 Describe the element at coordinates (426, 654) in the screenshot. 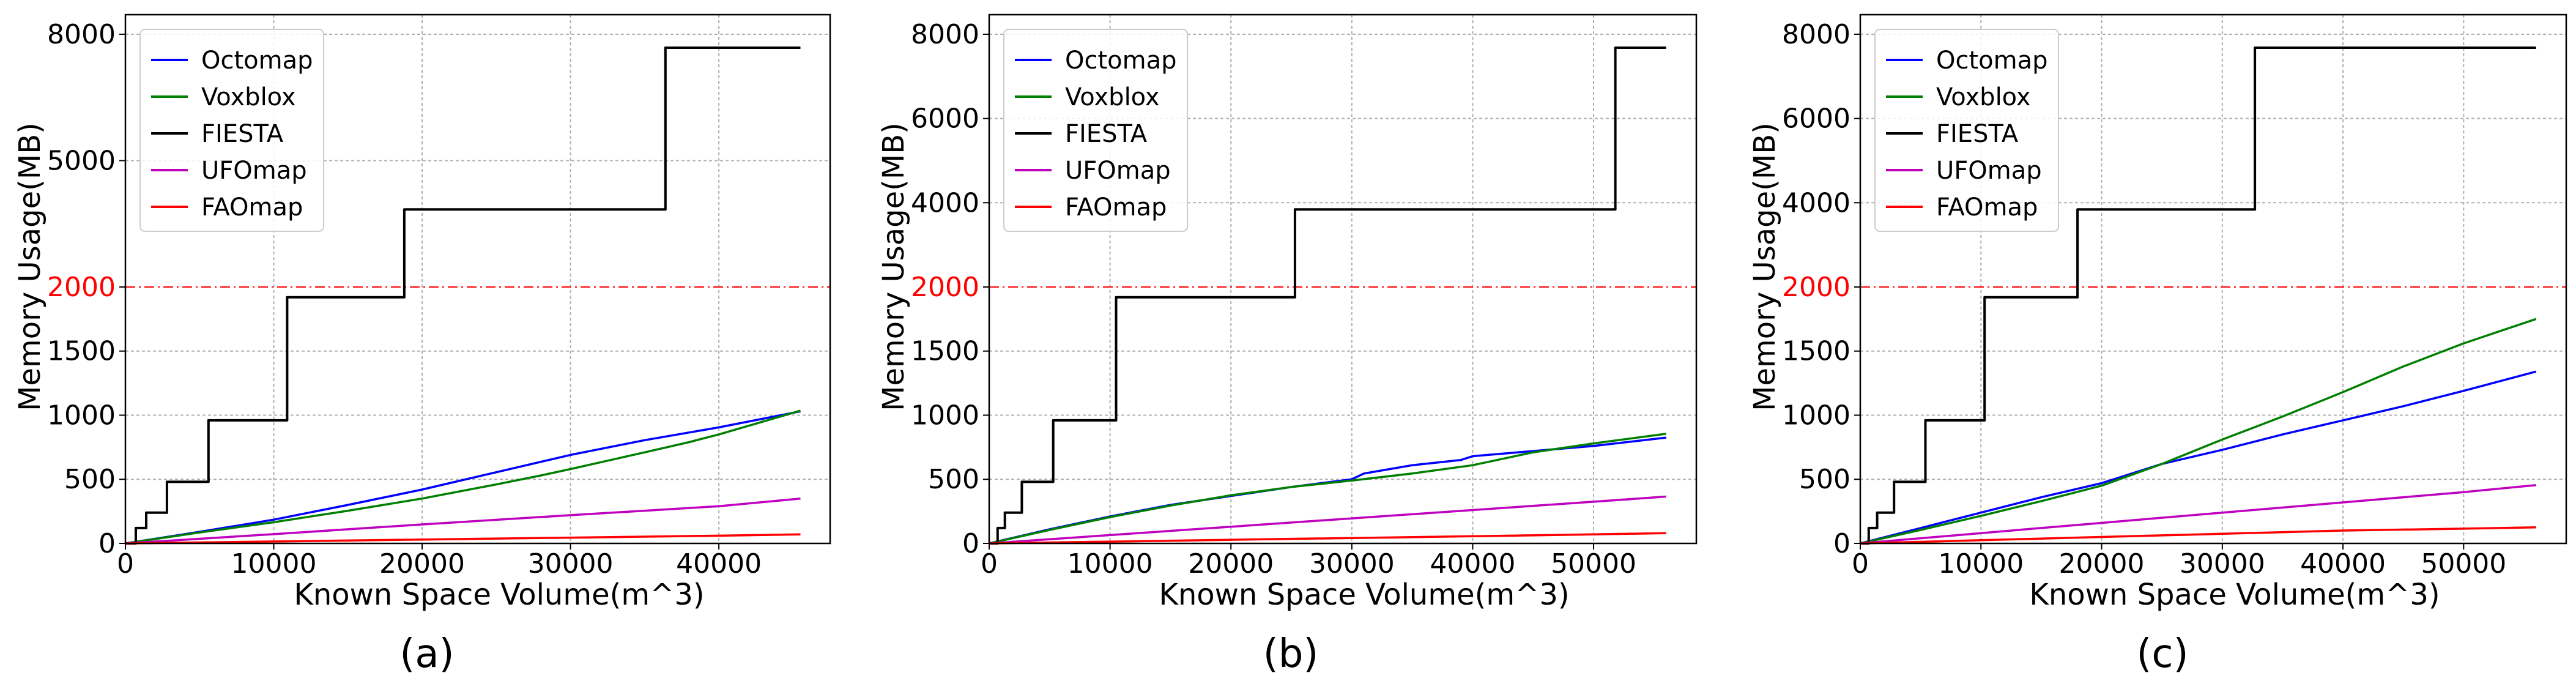

I see `panel-caption: (a)` at that location.